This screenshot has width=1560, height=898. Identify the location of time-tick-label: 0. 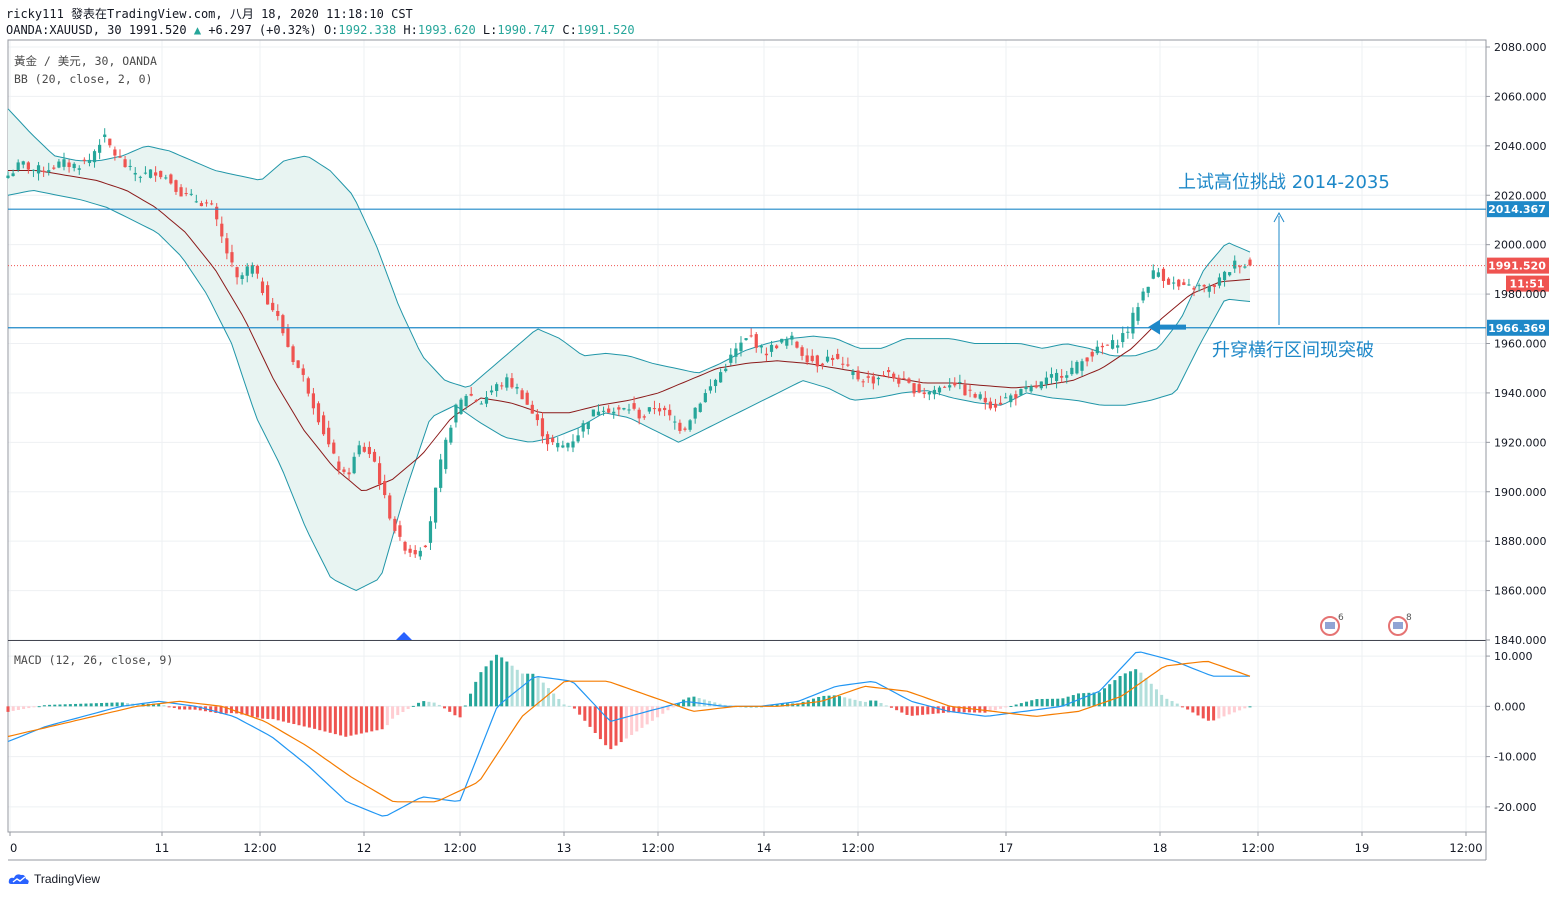
(13, 848).